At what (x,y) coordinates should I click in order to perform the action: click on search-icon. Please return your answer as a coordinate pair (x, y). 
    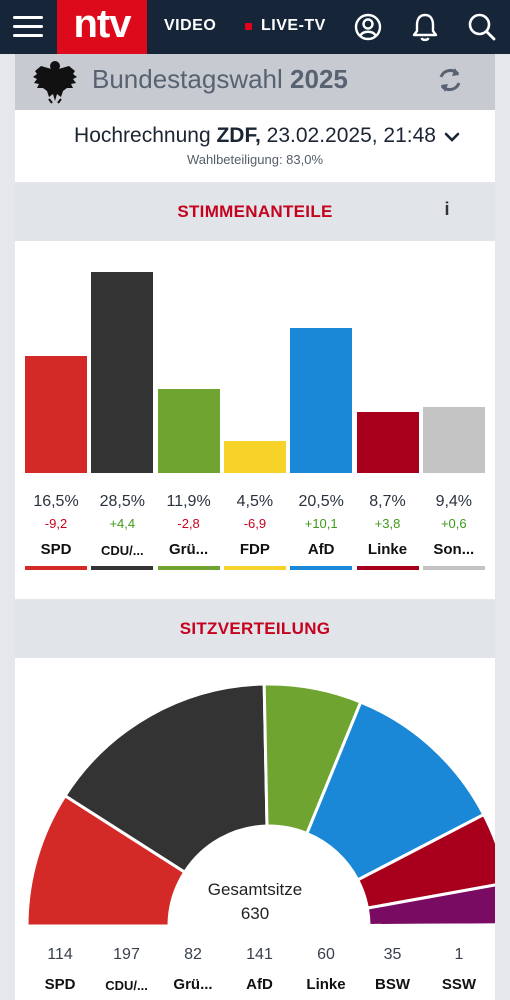
    Looking at the image, I should click on (482, 27).